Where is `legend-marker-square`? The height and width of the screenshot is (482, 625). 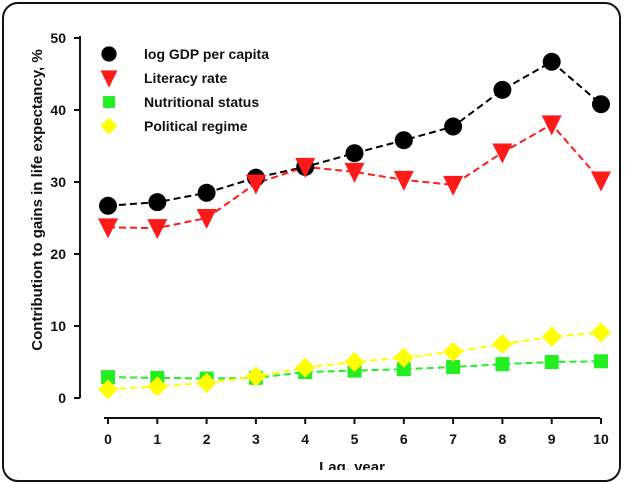
legend-marker-square is located at coordinates (109, 102).